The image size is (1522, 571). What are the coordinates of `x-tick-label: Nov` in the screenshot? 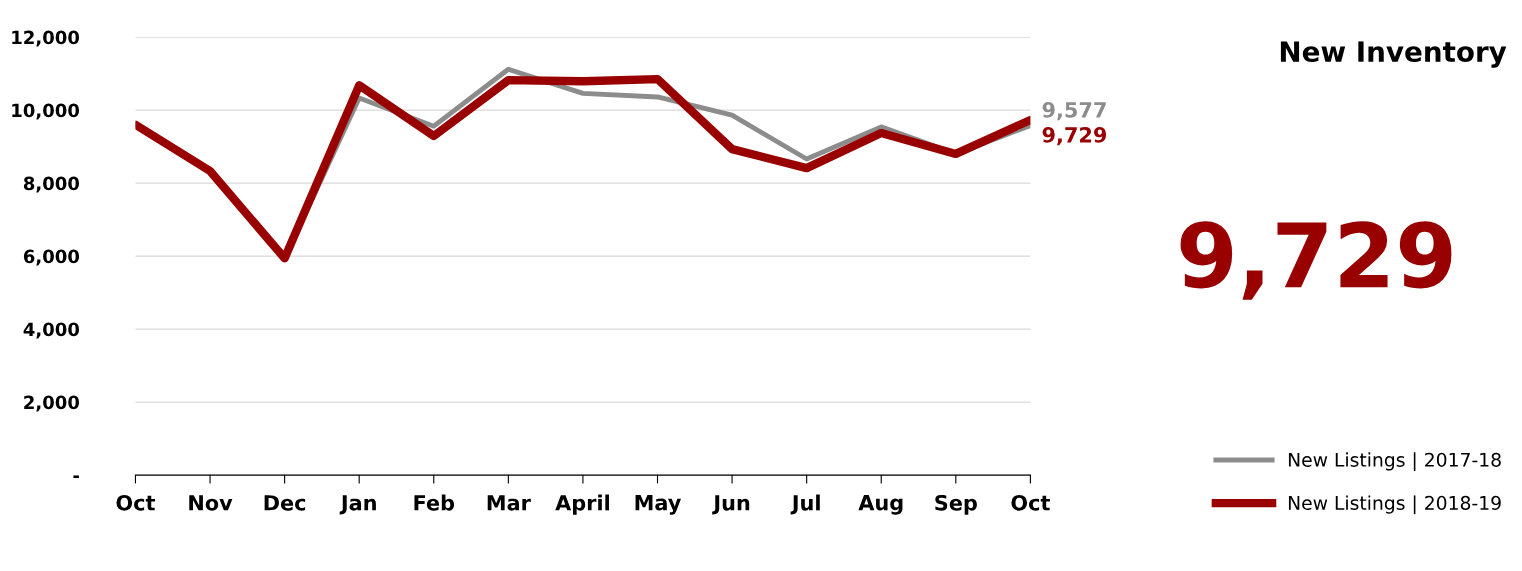 It's located at (211, 503).